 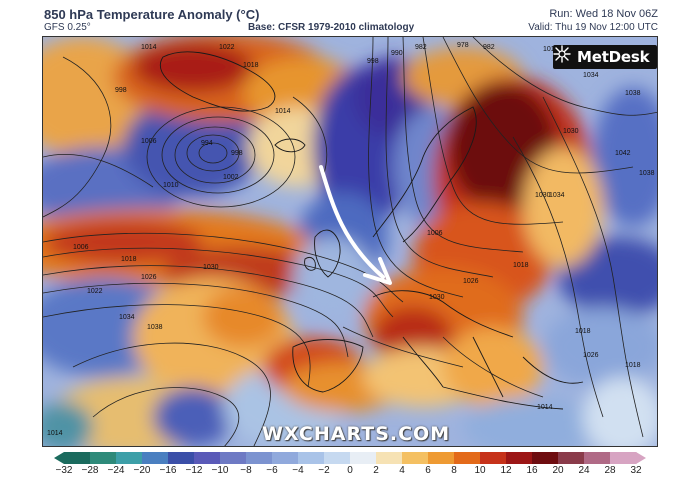 What do you see at coordinates (207, 143) in the screenshot?
I see `isobar-label: 994` at bounding box center [207, 143].